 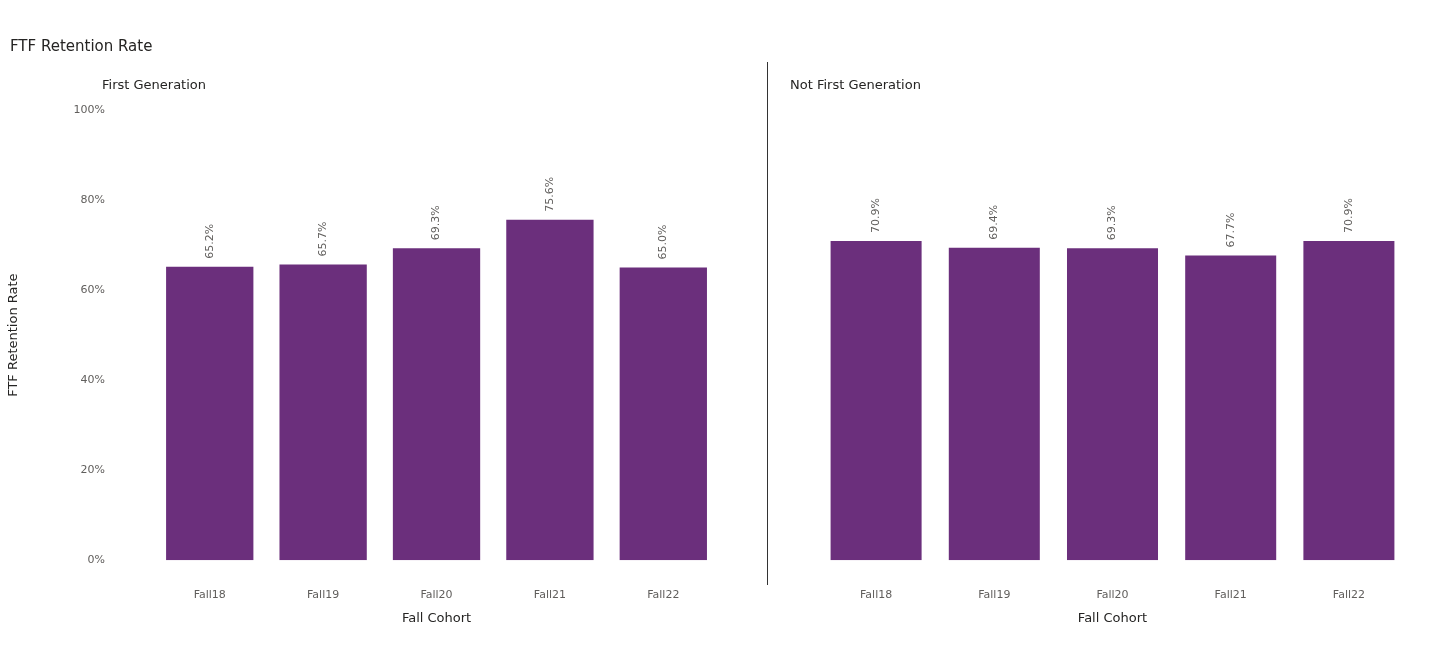 What do you see at coordinates (13, 335) in the screenshot?
I see `y-axis-title: FTF Retention Rate` at bounding box center [13, 335].